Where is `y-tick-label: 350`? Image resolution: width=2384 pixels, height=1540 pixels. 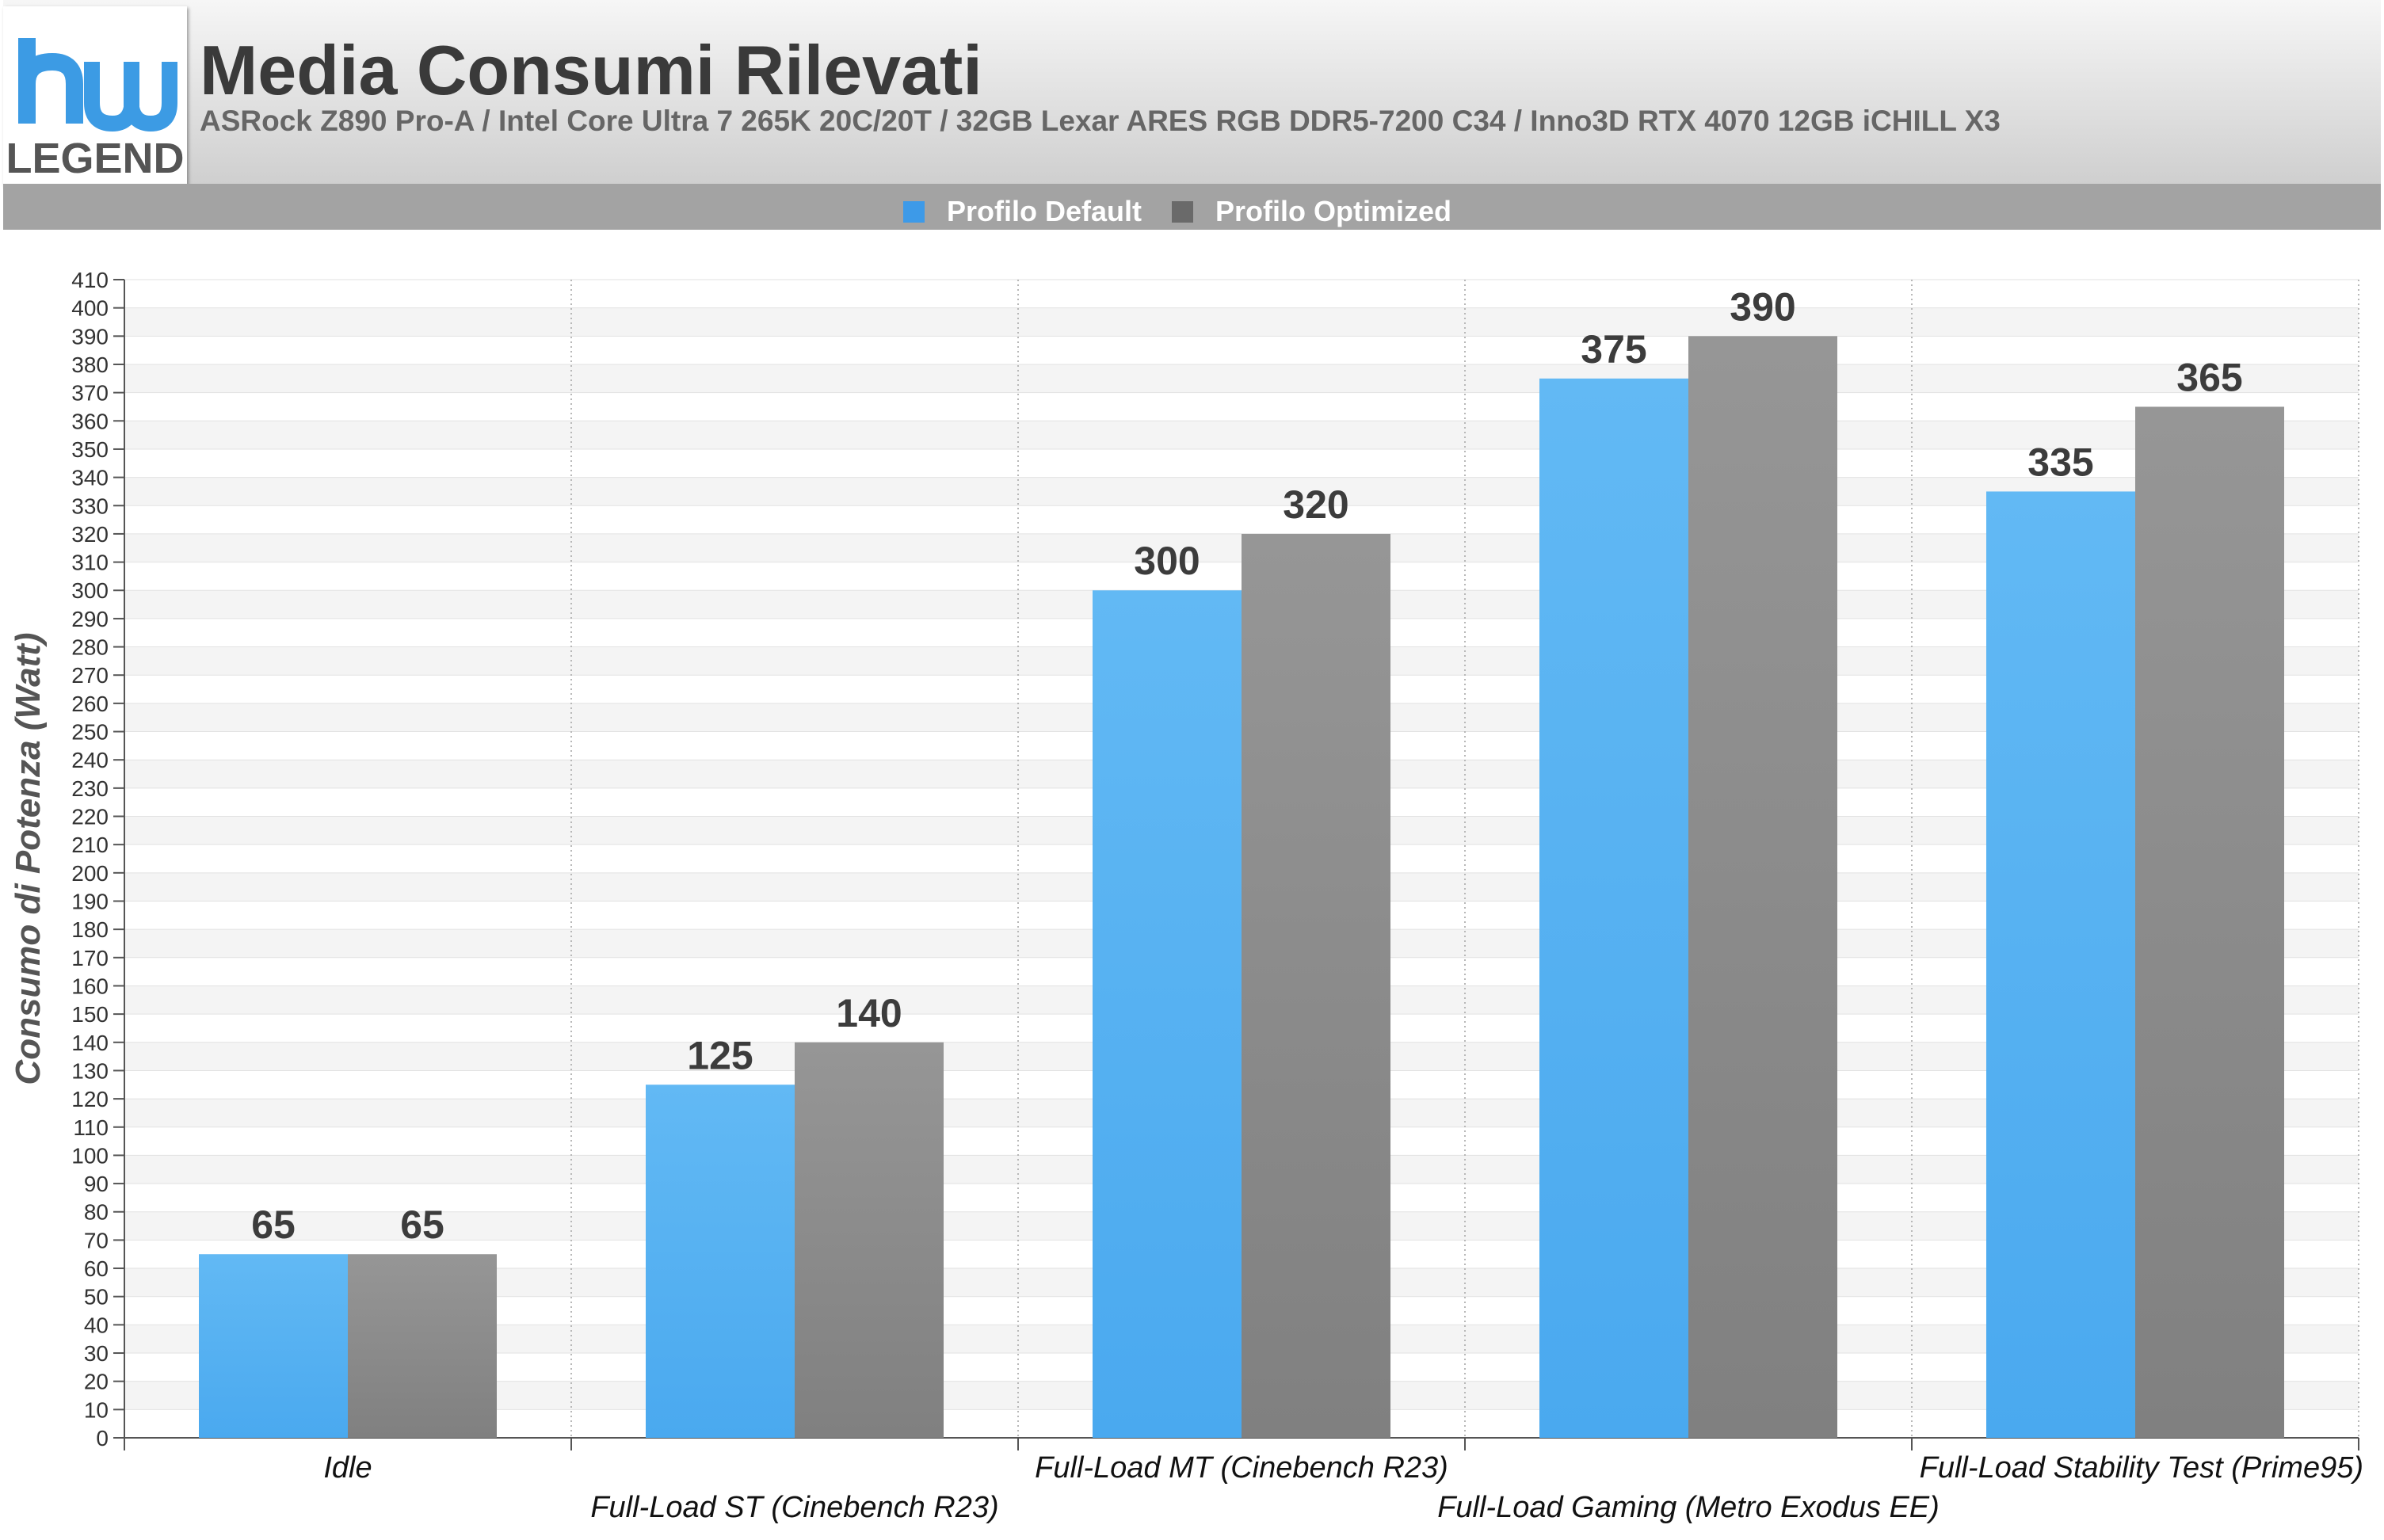 y-tick-label: 350 is located at coordinates (90, 449).